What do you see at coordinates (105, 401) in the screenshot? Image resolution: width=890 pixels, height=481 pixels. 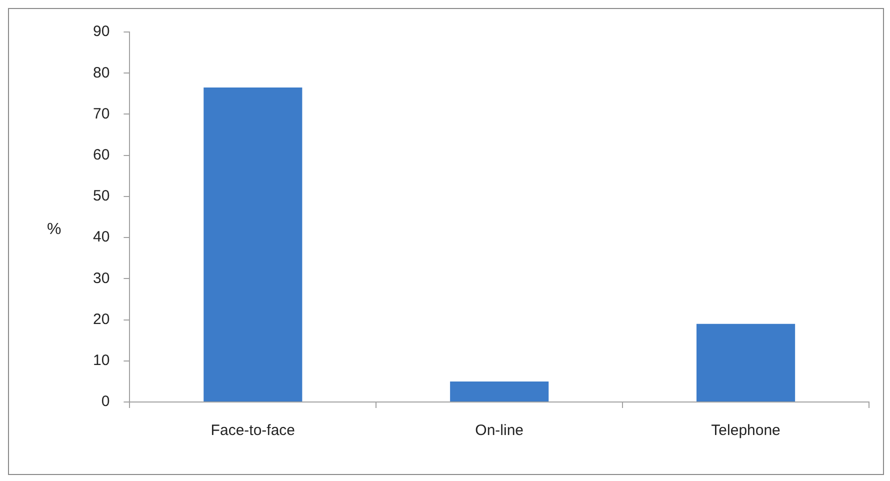 I see `y-tick-label: 0` at bounding box center [105, 401].